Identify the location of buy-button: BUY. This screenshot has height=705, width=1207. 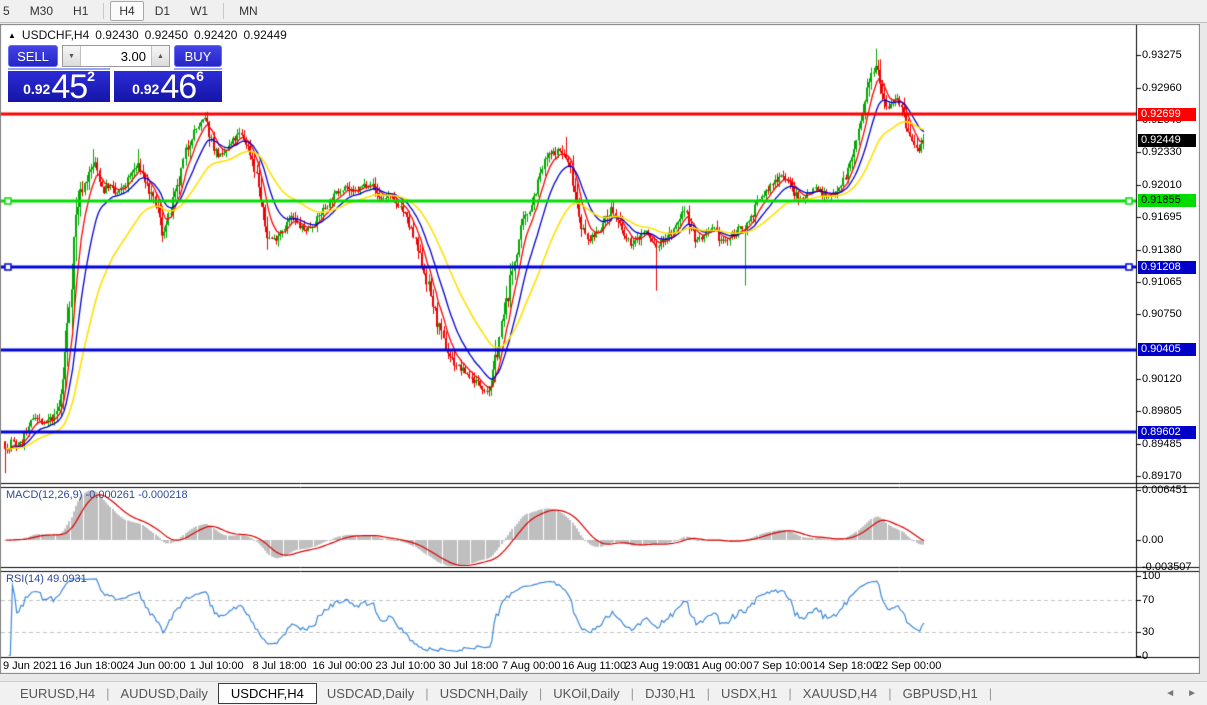
(198, 56).